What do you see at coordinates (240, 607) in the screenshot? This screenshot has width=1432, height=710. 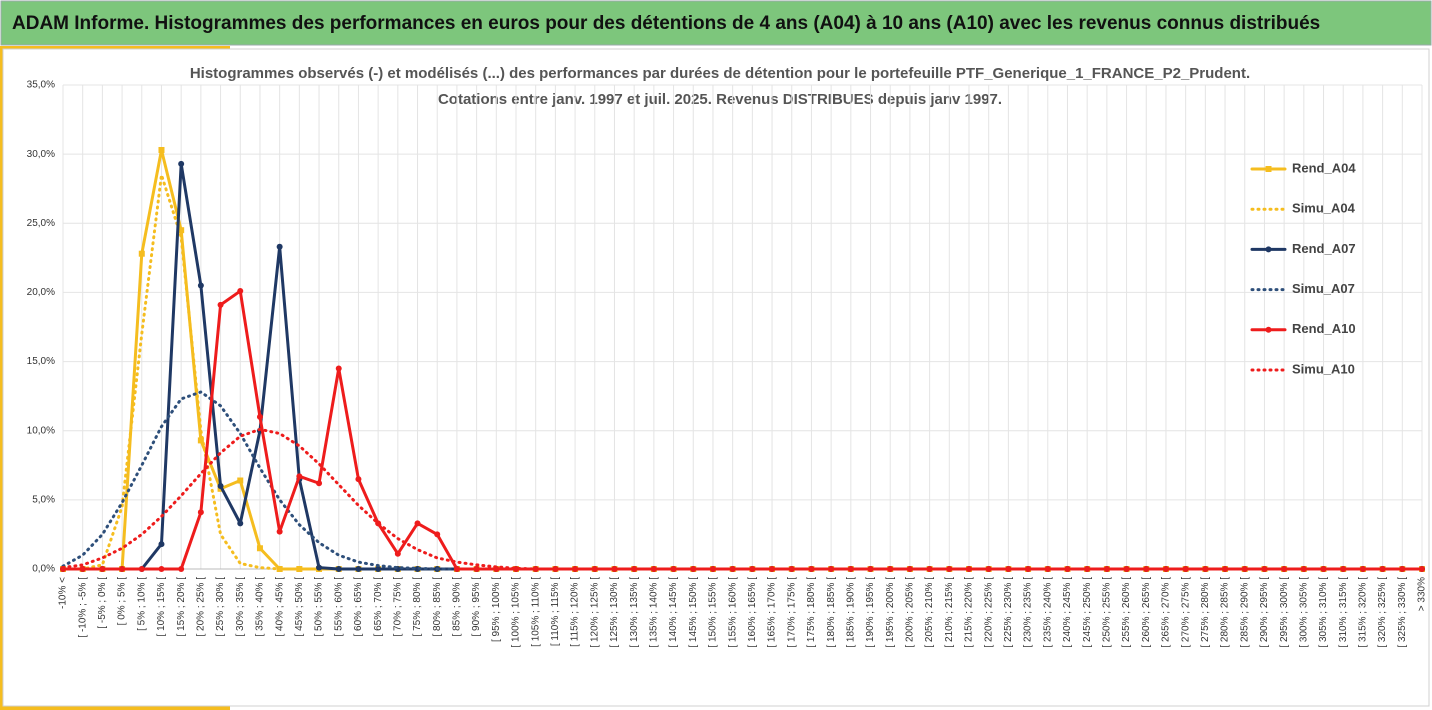 I see `x-tick-label: [ 30% ; 35% [` at bounding box center [240, 607].